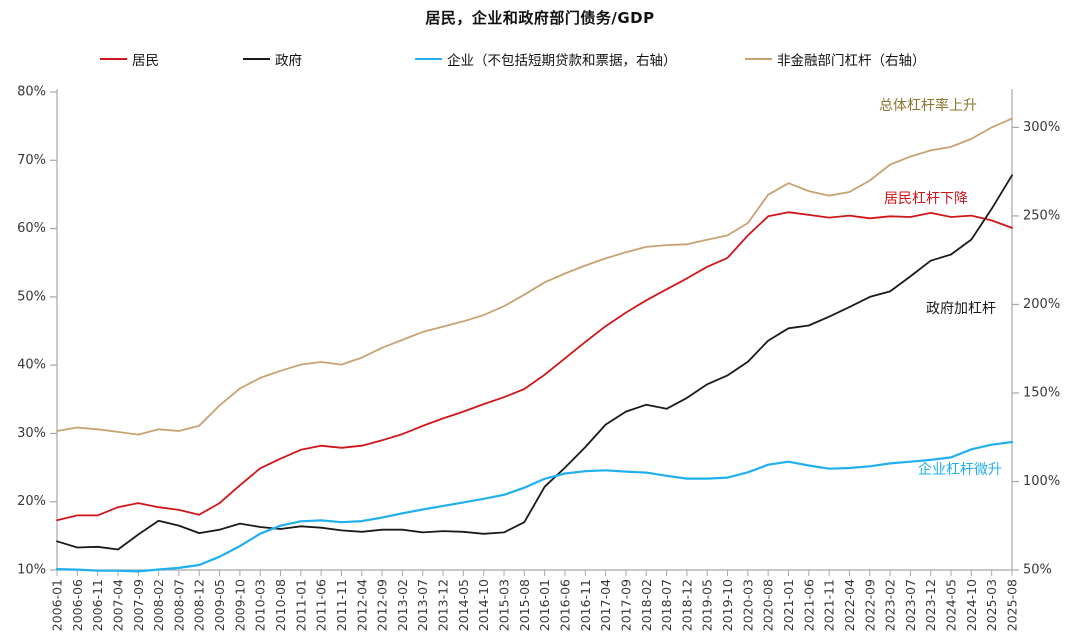 This screenshot has height=643, width=1080. What do you see at coordinates (926, 199) in the screenshot?
I see `annotation-household-leverage-falling: 居民杠杆下降` at bounding box center [926, 199].